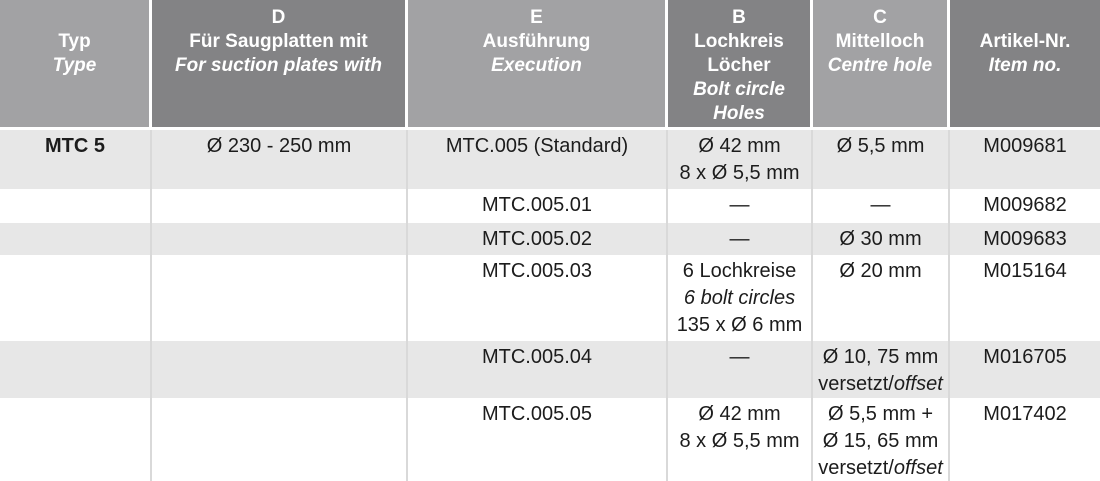 This screenshot has height=481, width=1100. What do you see at coordinates (739, 271) in the screenshot?
I see `bolt-circle-line: 6 Lochkreise` at bounding box center [739, 271].